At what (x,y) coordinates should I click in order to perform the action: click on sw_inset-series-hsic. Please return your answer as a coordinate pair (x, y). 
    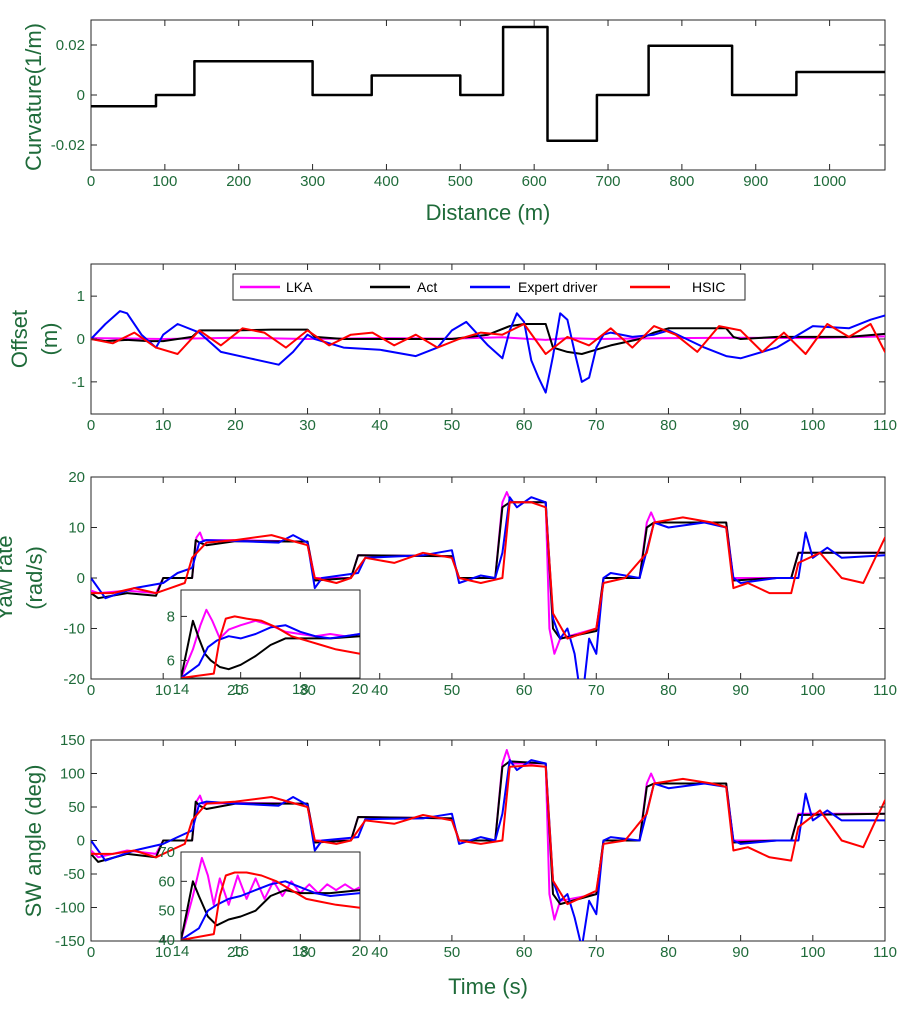
    Looking at the image, I should click on (270, 905).